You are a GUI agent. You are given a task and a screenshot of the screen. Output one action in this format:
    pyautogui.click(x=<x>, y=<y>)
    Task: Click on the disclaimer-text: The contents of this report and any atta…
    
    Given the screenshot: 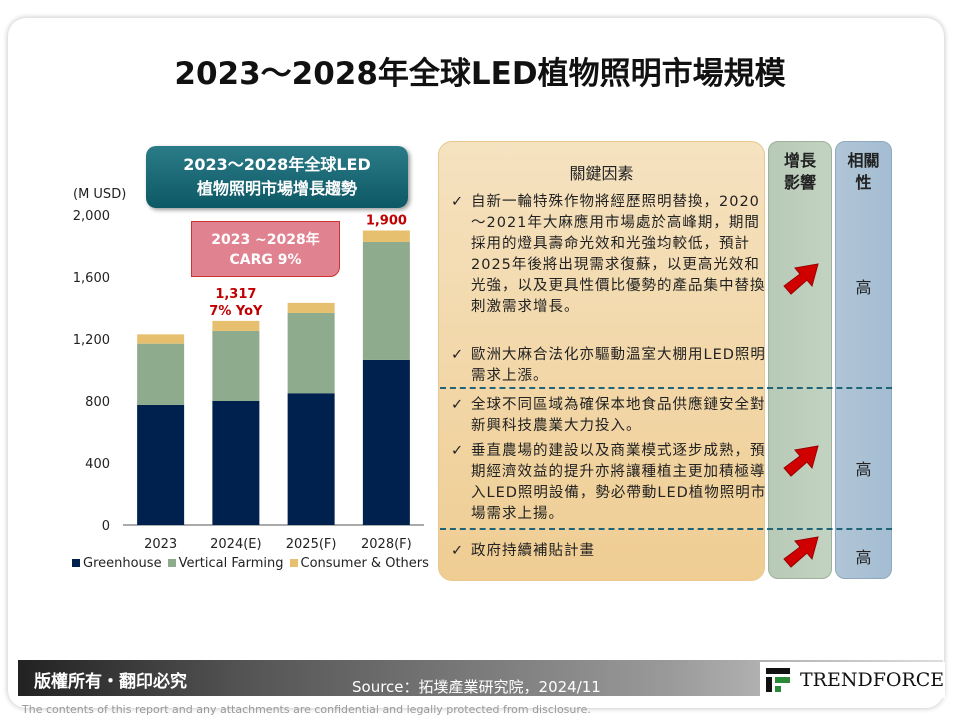 What is the action you would take?
    pyautogui.click(x=306, y=709)
    